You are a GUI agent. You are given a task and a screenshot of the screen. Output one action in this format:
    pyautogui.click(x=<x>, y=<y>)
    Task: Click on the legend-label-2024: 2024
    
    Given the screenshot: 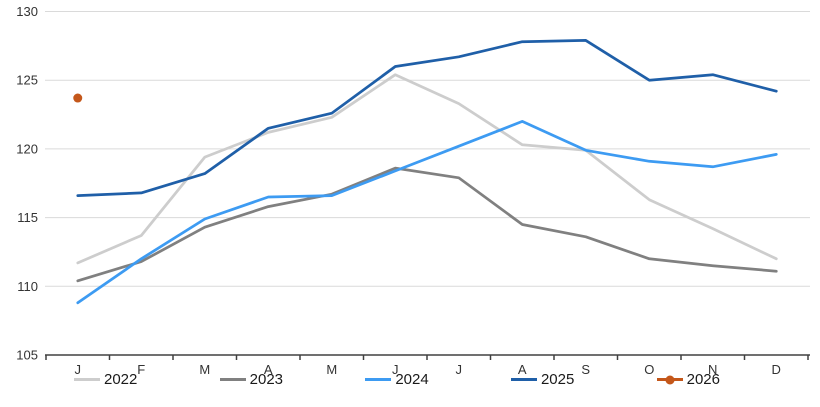 What is the action you would take?
    pyautogui.click(x=412, y=379)
    